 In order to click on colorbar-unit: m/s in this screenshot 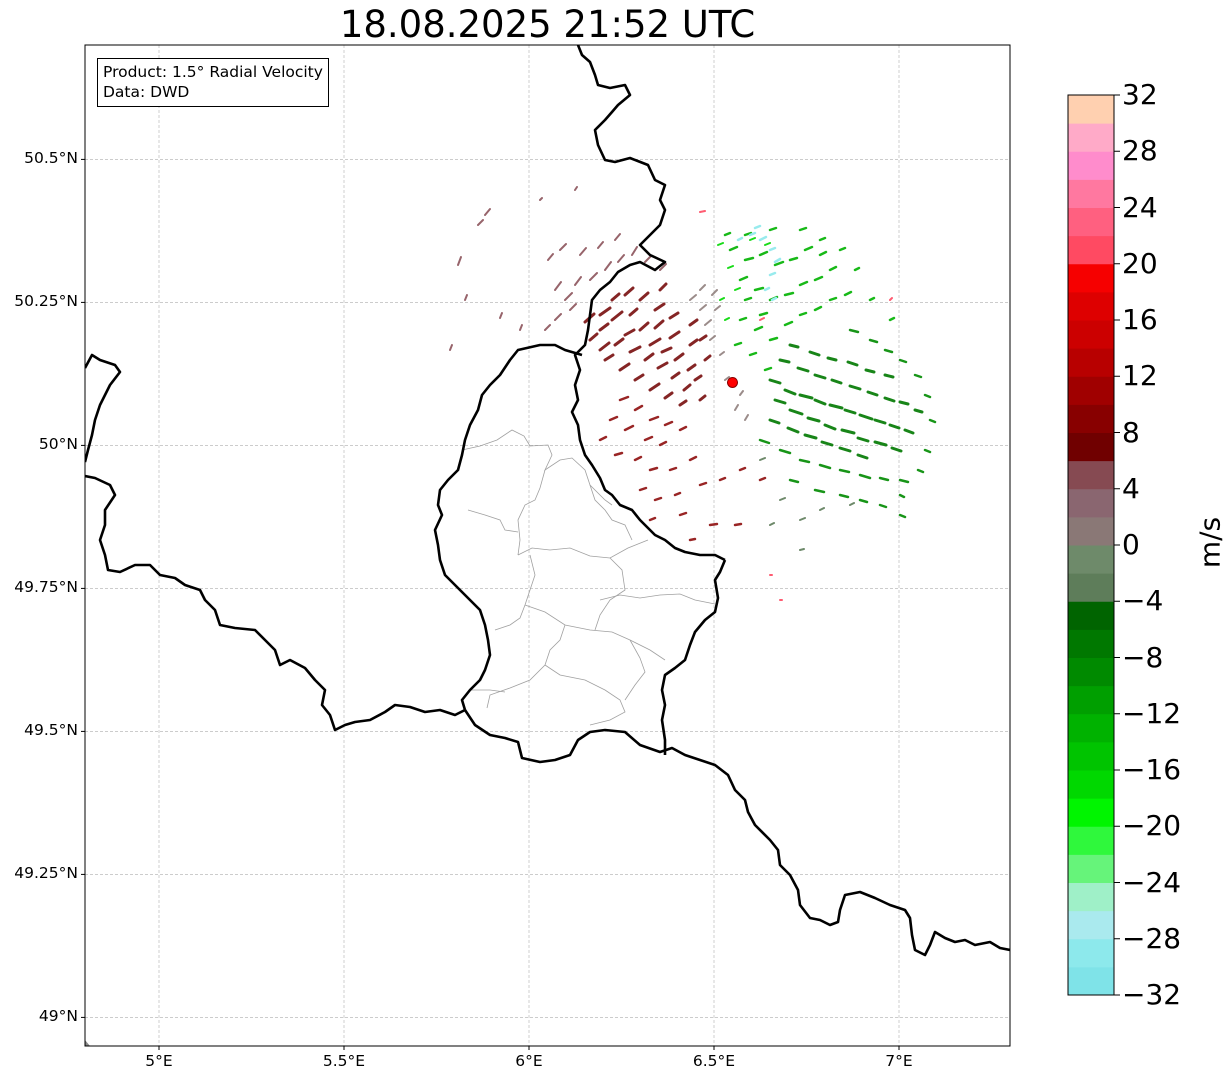, I will do `click(1209, 542)`.